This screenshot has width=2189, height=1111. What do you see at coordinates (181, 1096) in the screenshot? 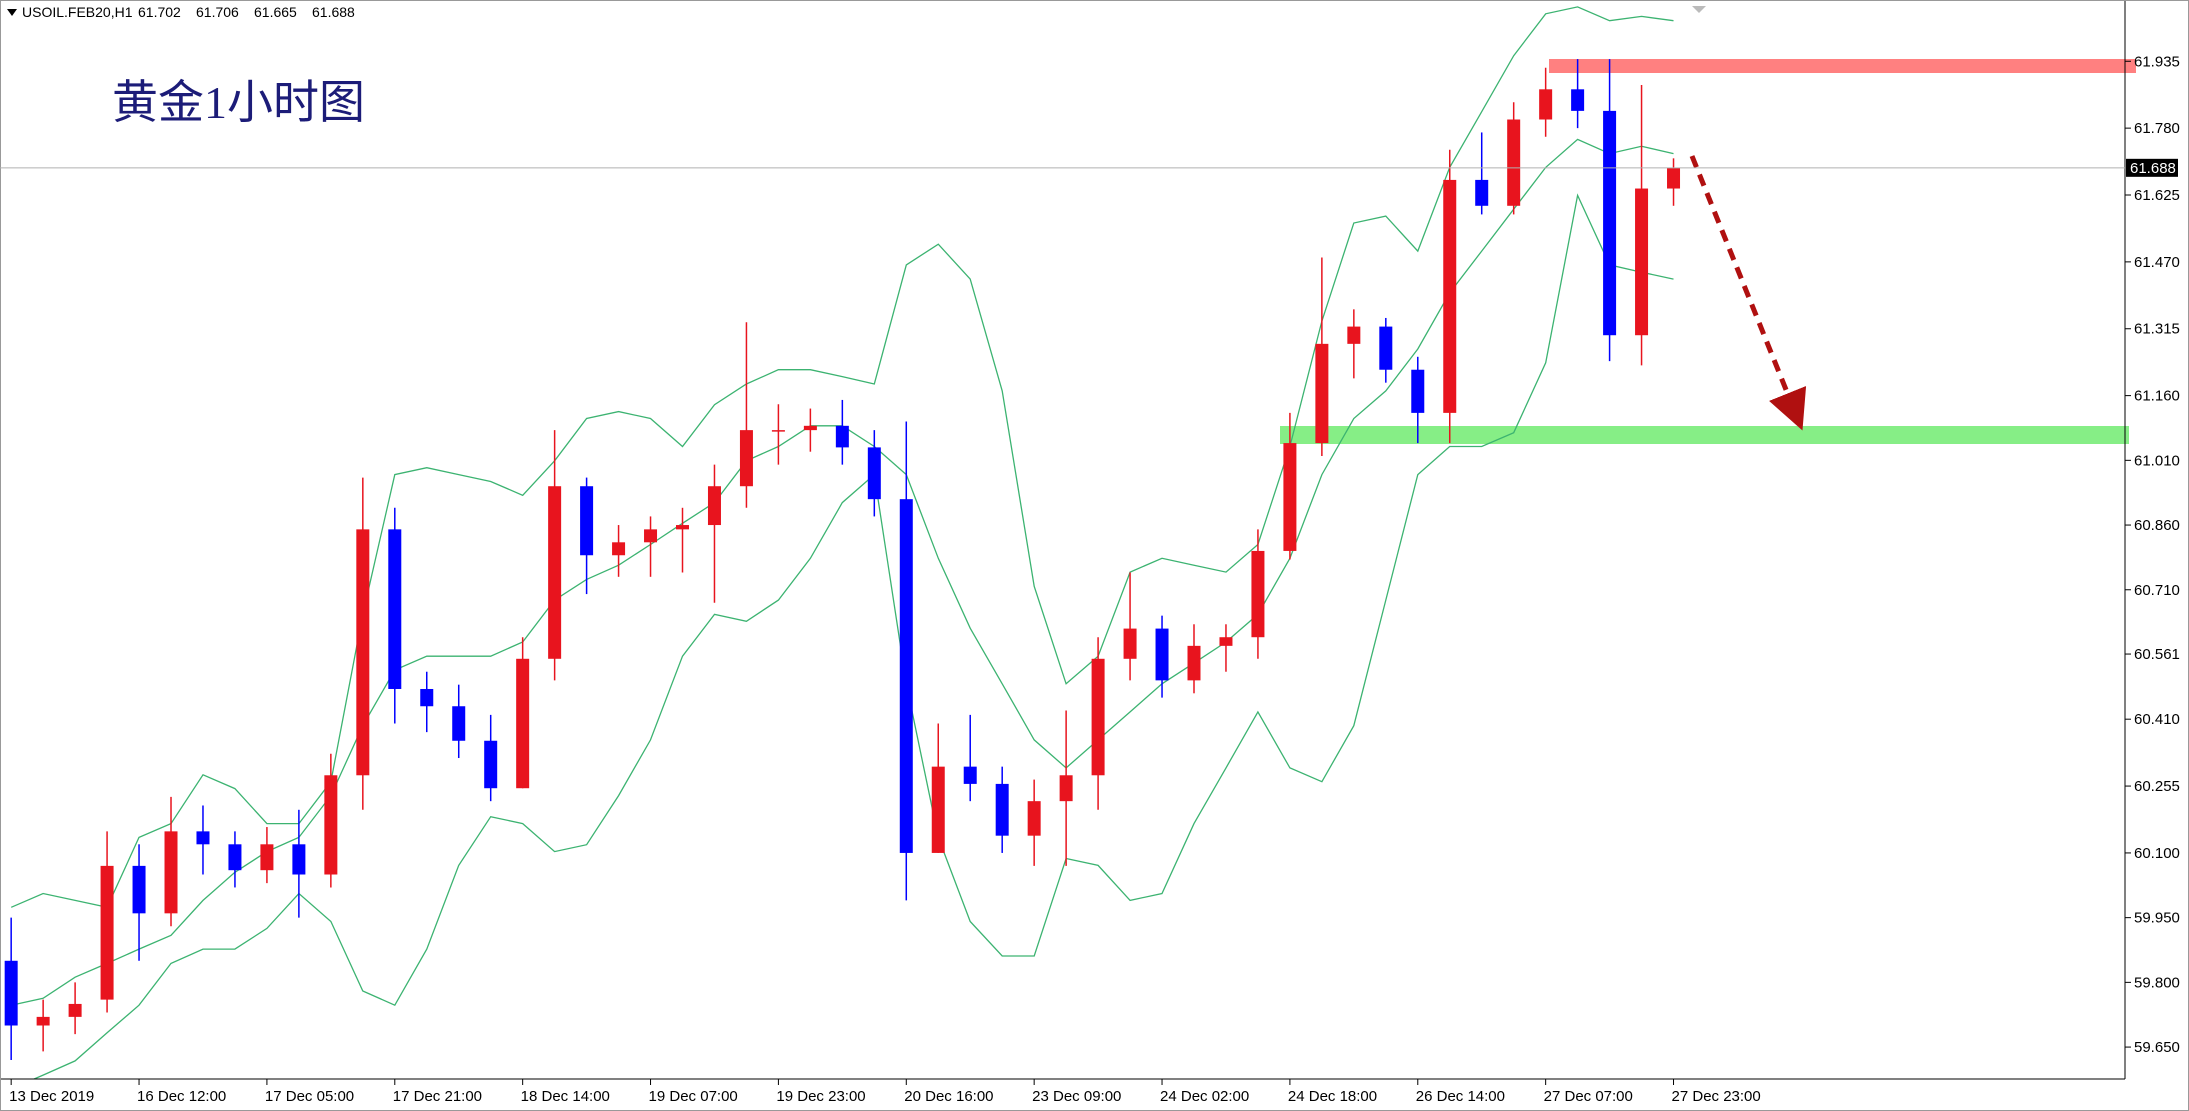
I see `x-tick-label: 16 Dec 12:00` at bounding box center [181, 1096].